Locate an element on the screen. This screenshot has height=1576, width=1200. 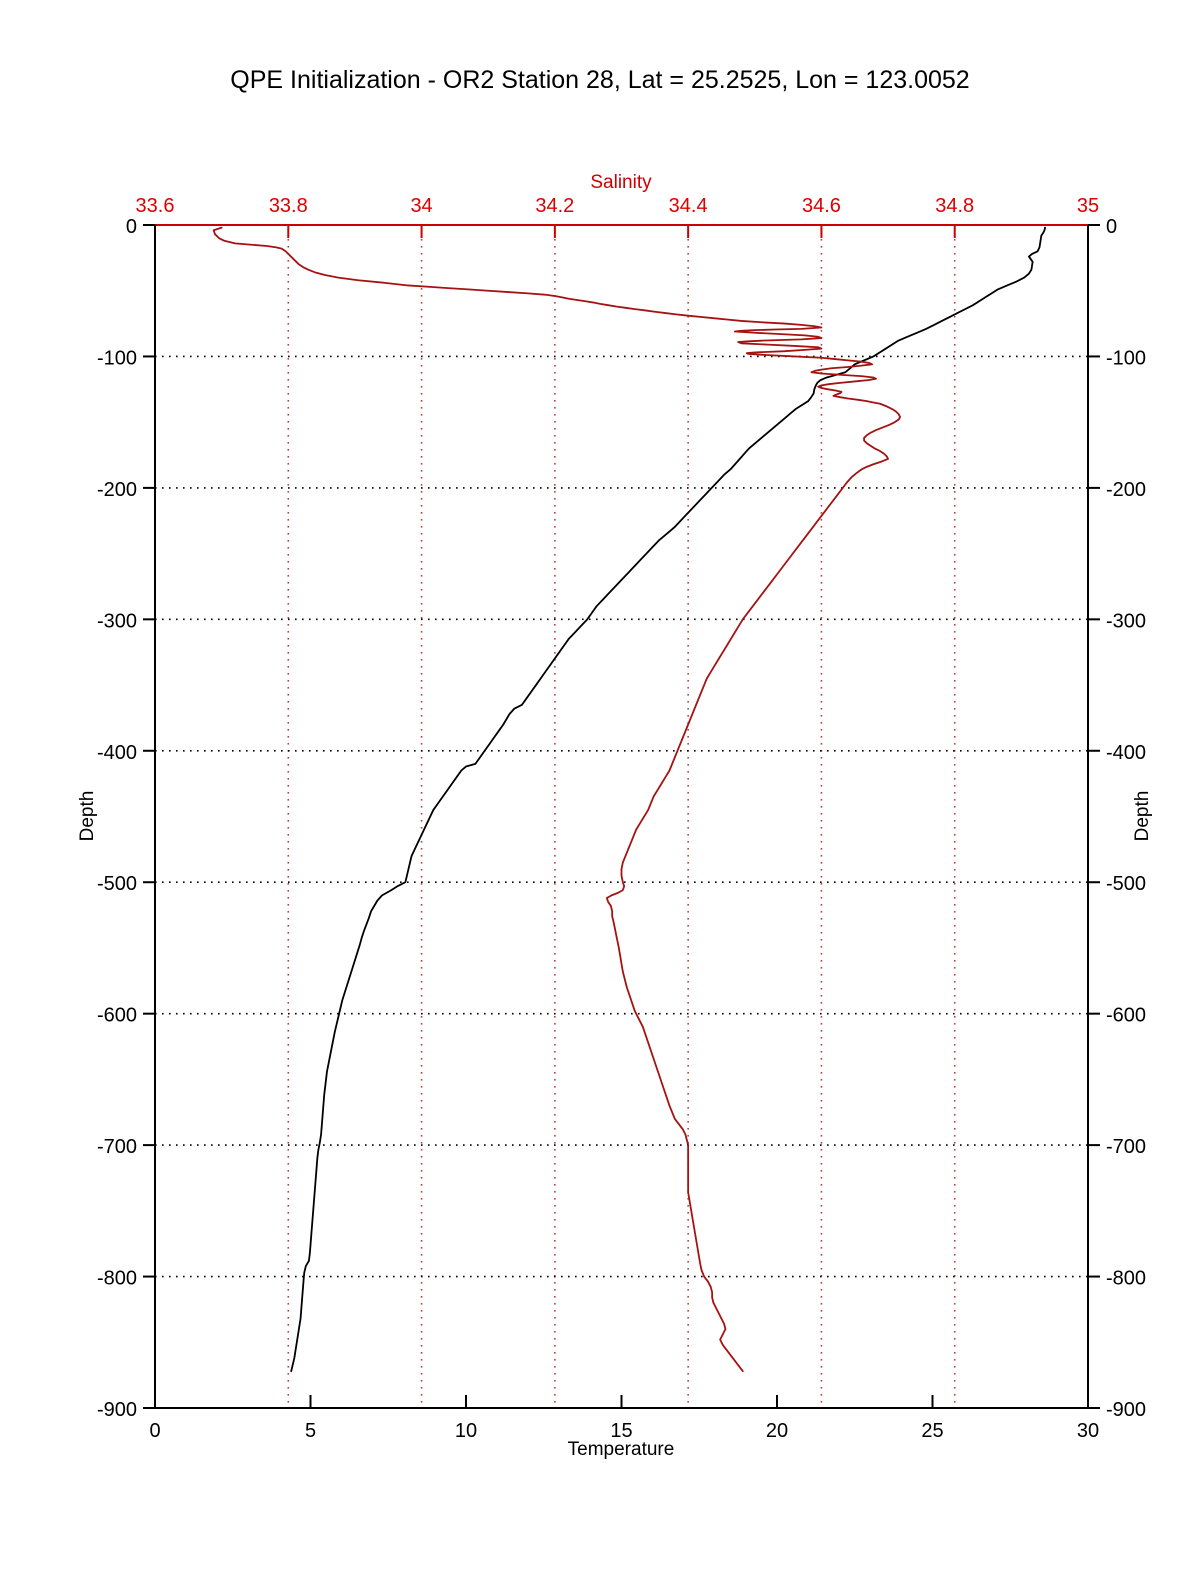
ticklabel-depth-left: -500 is located at coordinates (117, 884).